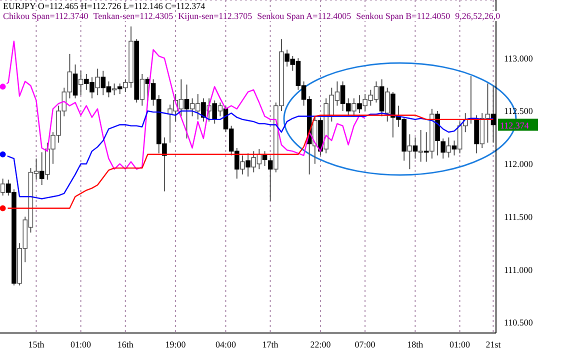 The image size is (562, 349). What do you see at coordinates (519, 217) in the screenshot?
I see `y-tick-label: 111.500` at bounding box center [519, 217].